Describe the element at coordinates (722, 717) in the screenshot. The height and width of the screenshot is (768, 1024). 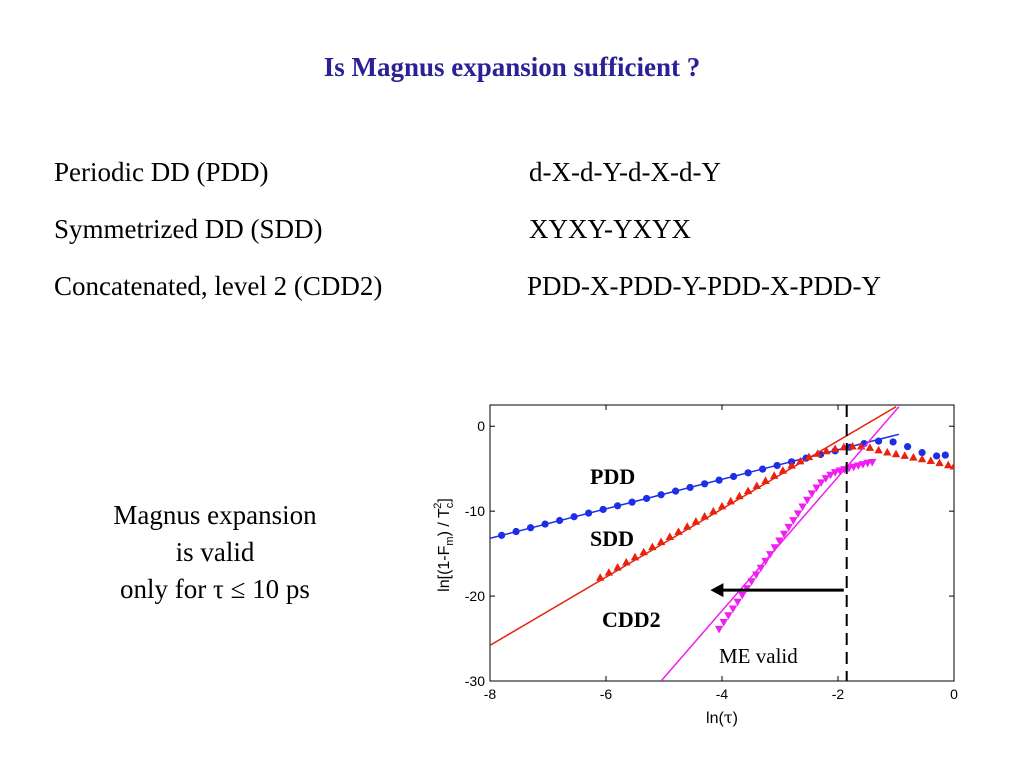
I see `x-axis-title: ln(τ)` at that location.